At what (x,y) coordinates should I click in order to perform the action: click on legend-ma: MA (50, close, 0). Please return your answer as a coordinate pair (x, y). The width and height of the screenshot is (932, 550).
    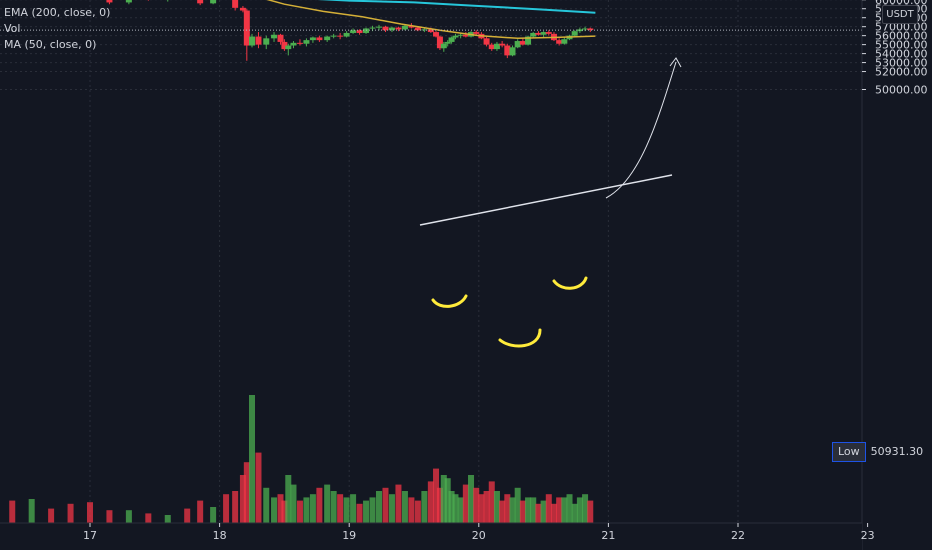
    Looking at the image, I should click on (50, 44).